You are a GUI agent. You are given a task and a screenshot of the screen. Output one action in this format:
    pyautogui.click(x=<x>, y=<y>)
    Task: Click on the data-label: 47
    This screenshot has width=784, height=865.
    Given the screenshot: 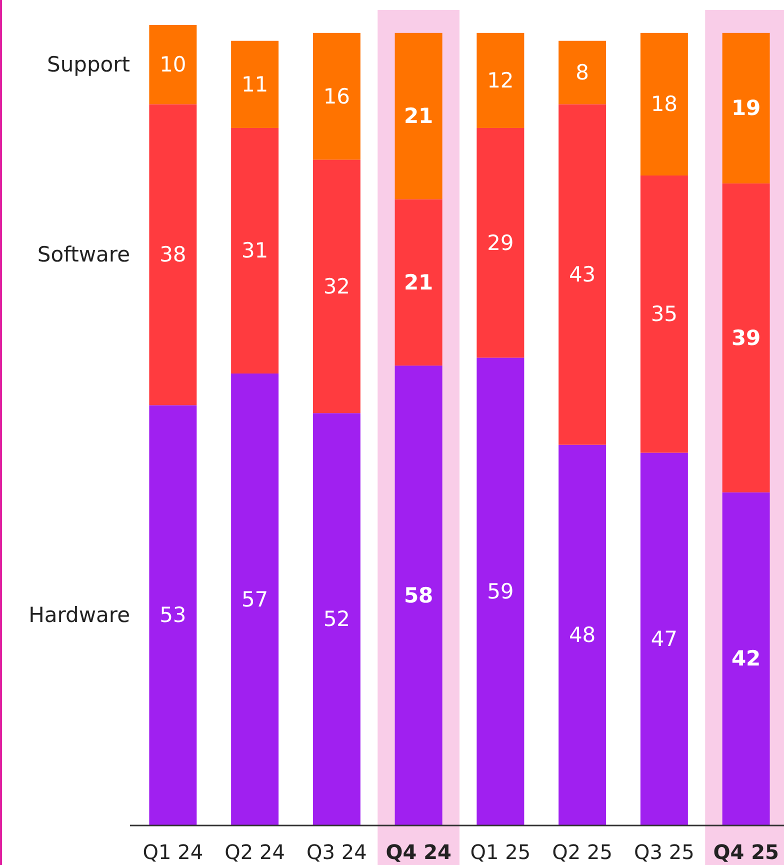 What is the action you would take?
    pyautogui.click(x=664, y=638)
    